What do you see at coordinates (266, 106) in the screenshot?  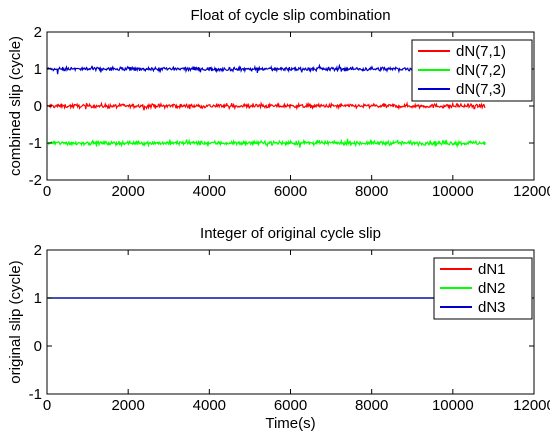 I see `series-line-dn71` at bounding box center [266, 106].